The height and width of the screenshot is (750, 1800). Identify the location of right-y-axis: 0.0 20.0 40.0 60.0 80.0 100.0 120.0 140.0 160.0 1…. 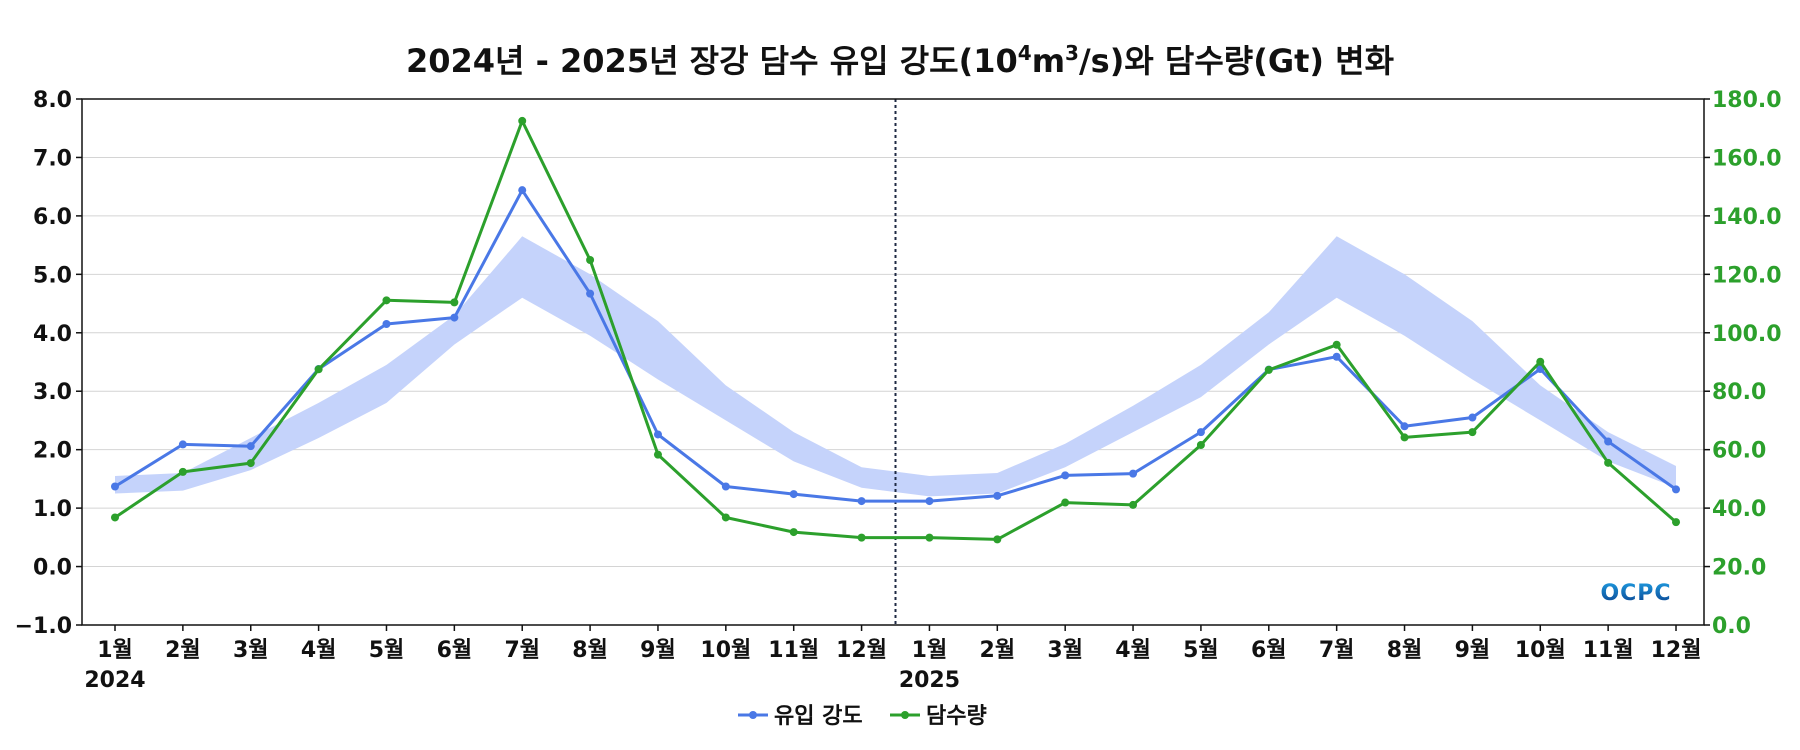
(1743, 363).